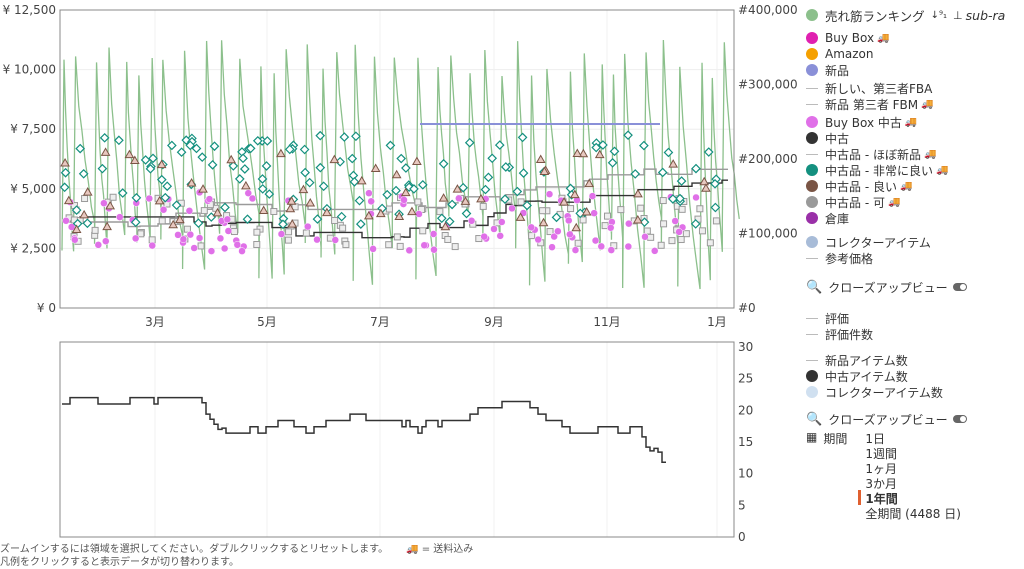 The width and height of the screenshot is (1024, 569). What do you see at coordinates (915, 122) in the screenshot?
I see `legend-item: Buy Box 中古 🚚` at bounding box center [915, 122].